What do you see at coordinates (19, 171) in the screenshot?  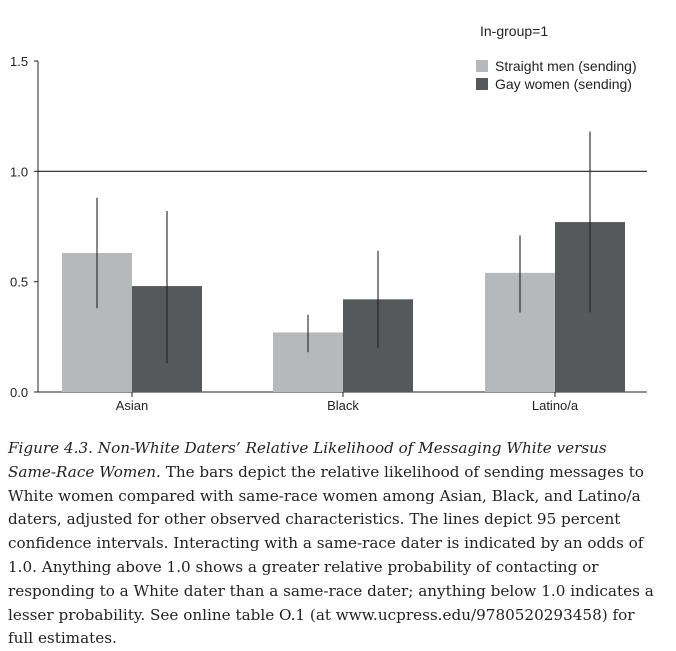 I see `y-tick-label: 1.0` at bounding box center [19, 171].